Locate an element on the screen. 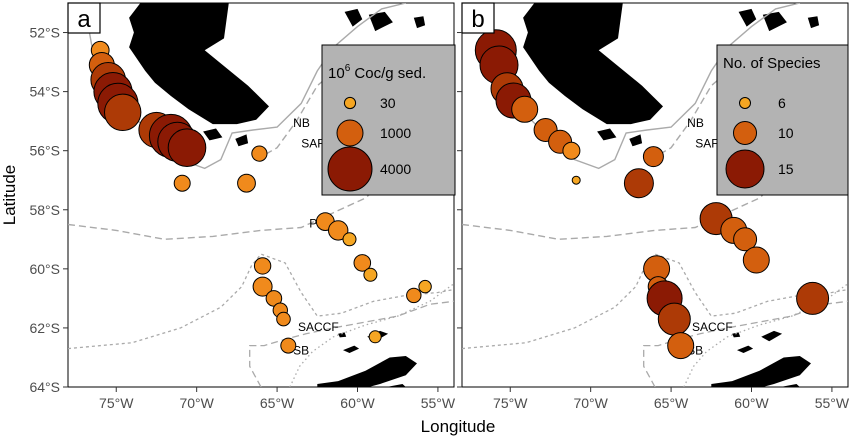  x-axis-panel-b: 75°W 70°W 65°W 60°W 55°W is located at coordinates (671, 399).